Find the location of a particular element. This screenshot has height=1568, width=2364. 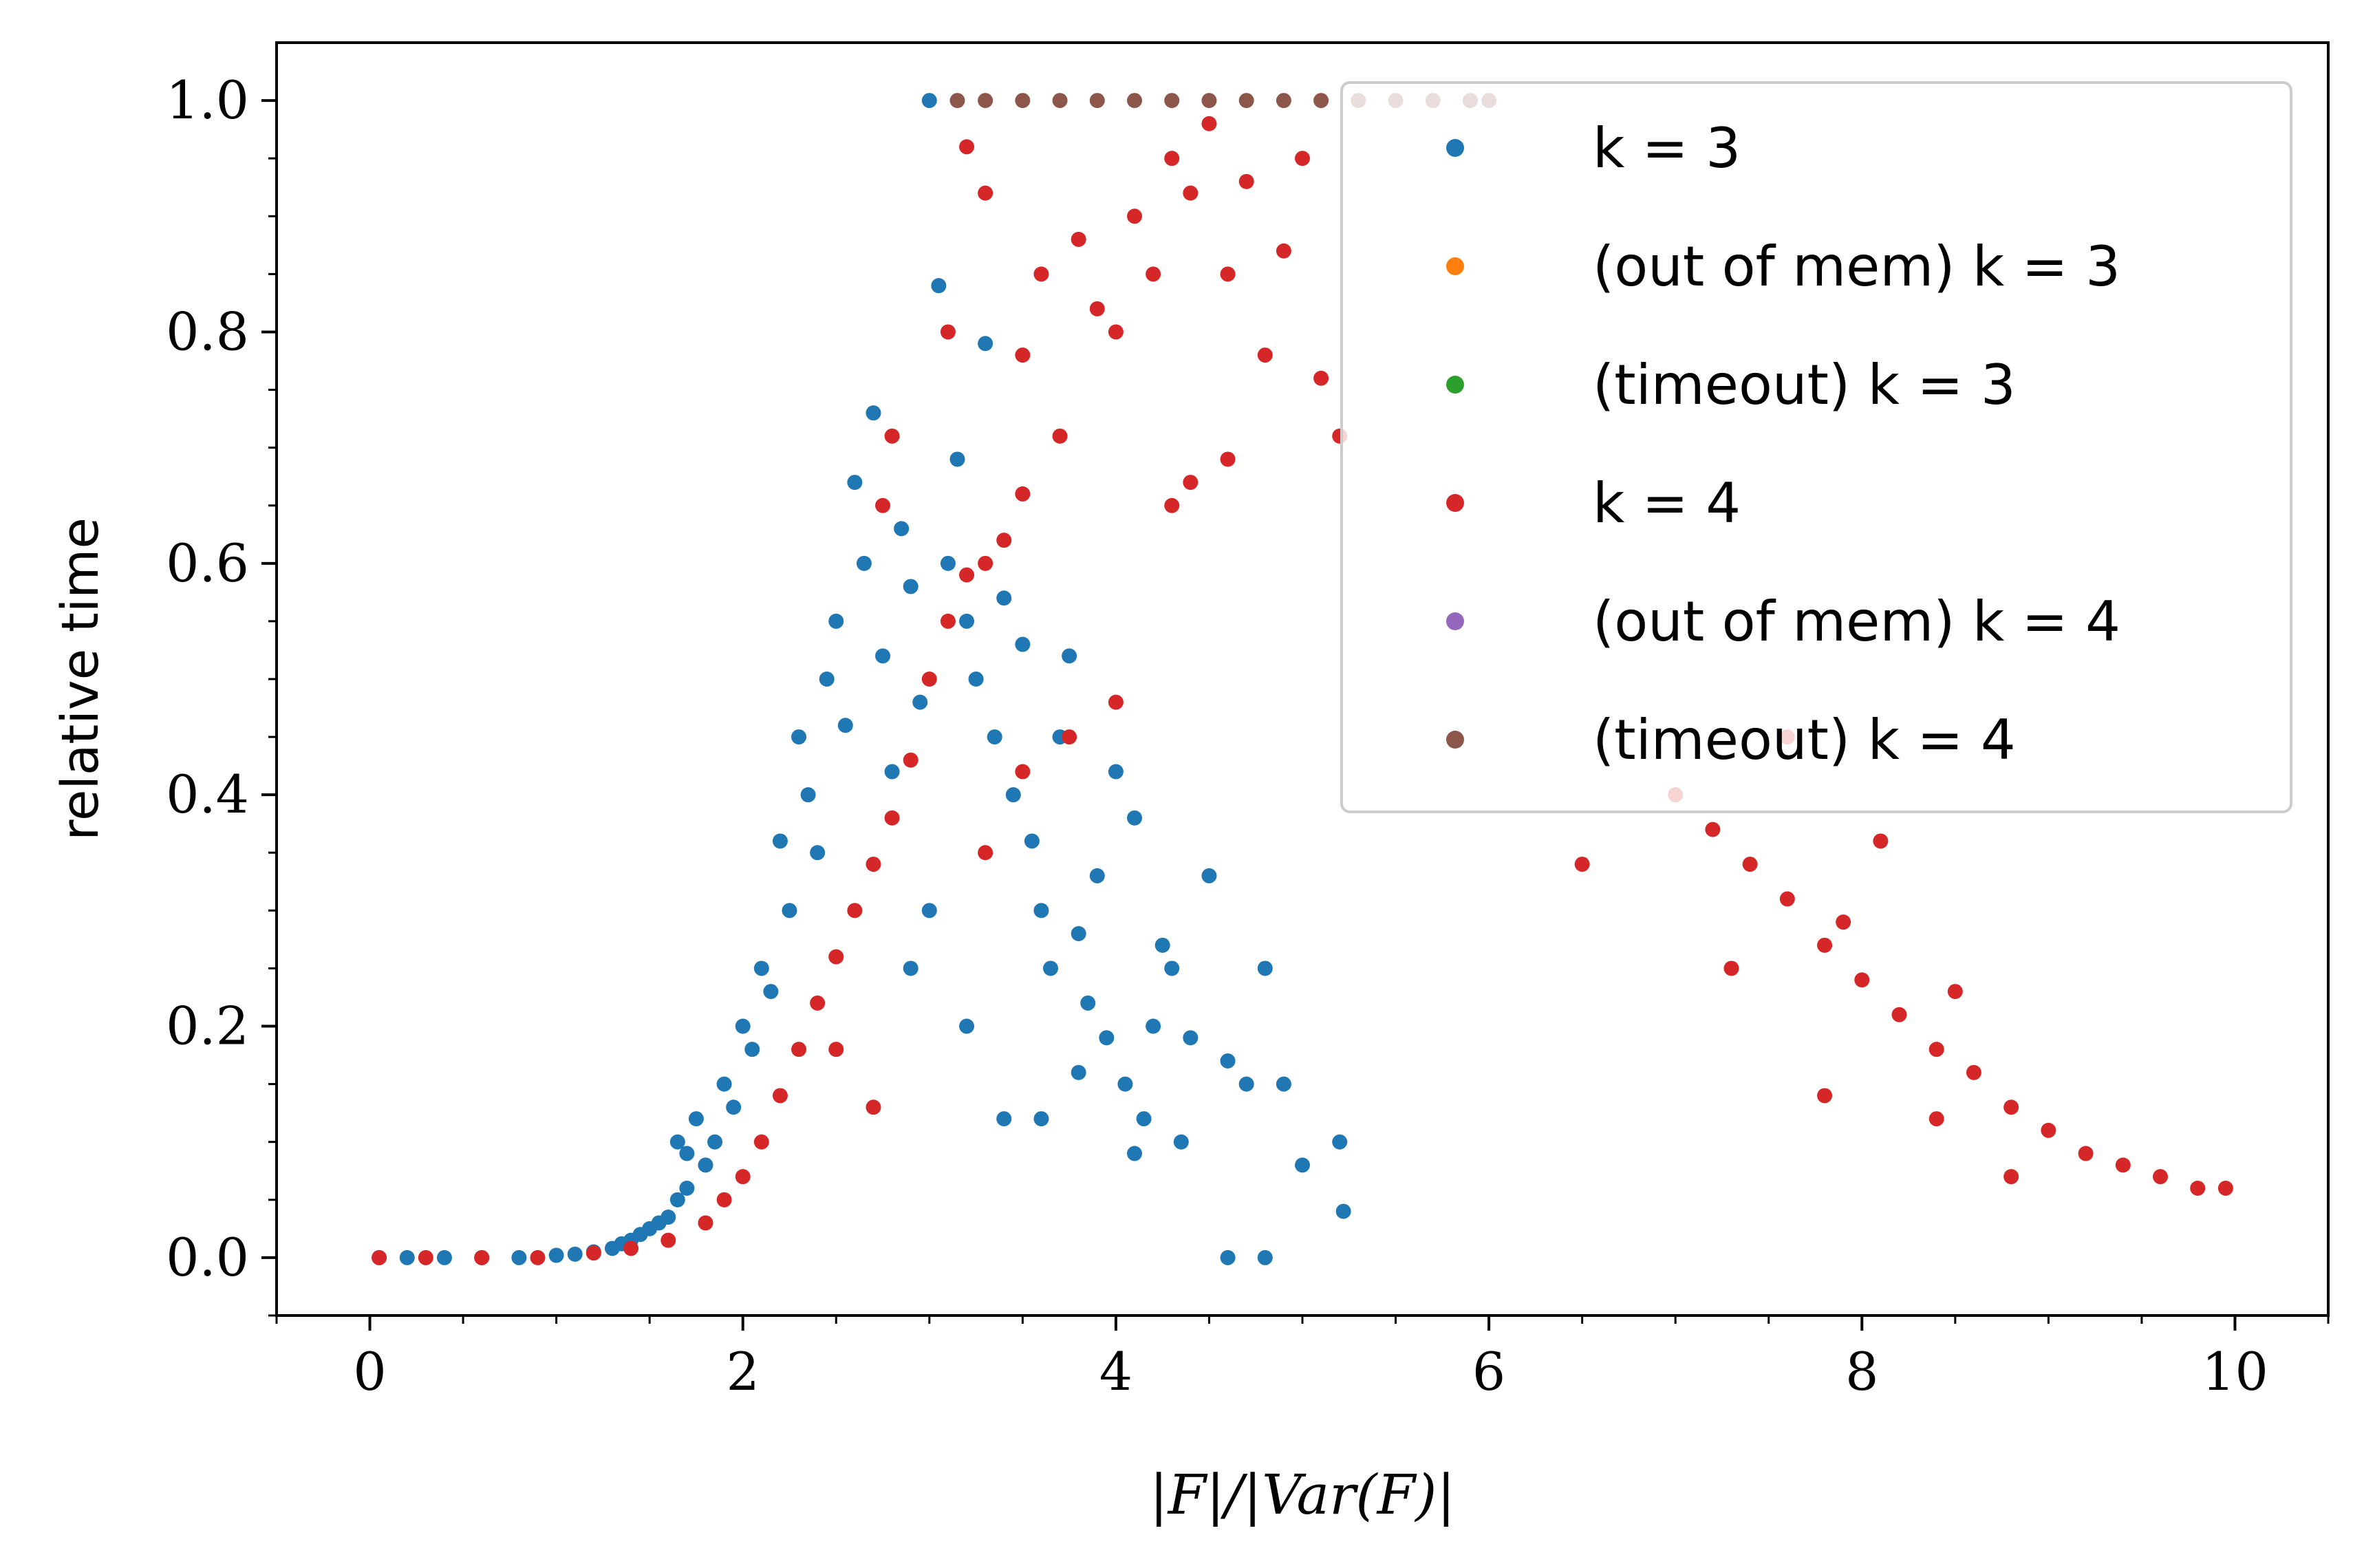

x-tick-label: 8 is located at coordinates (1861, 1371).